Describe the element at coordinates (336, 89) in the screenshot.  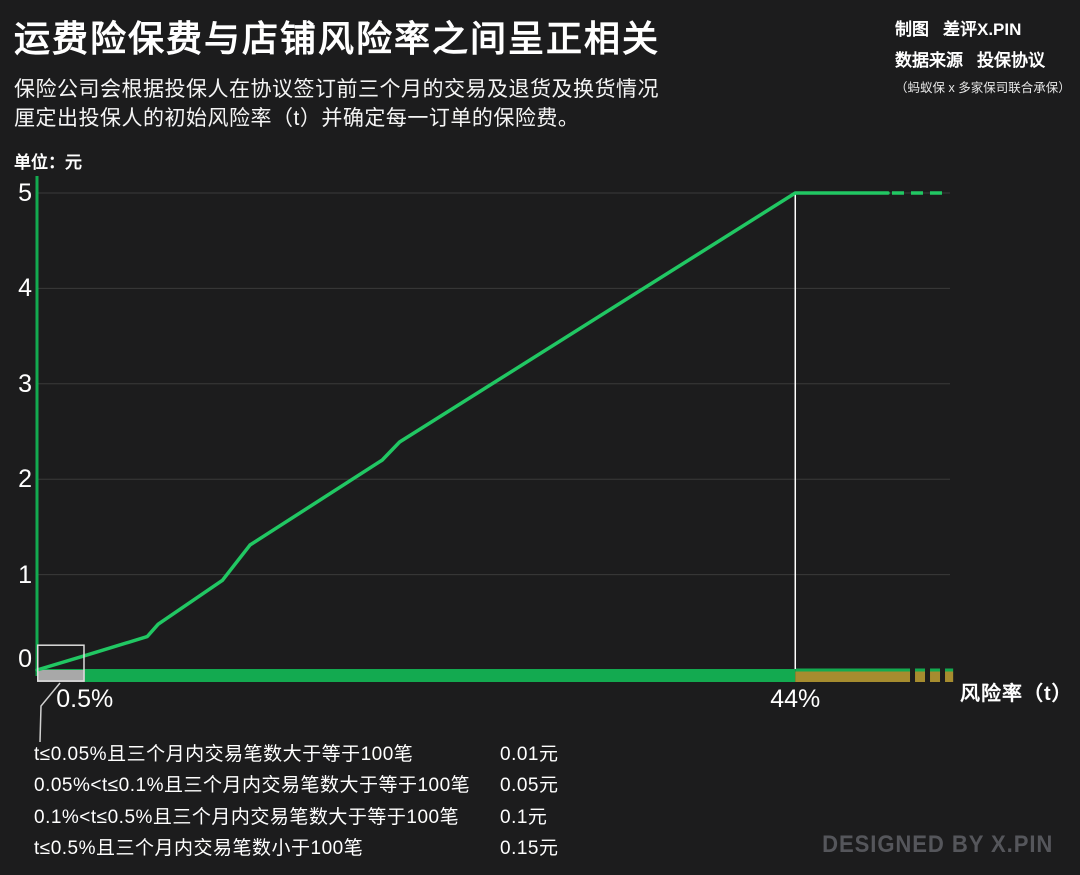
I see `subtitle-line-1: 保险公司会根据投保人在协议签订前三个月的交易及退货及换货情况` at that location.